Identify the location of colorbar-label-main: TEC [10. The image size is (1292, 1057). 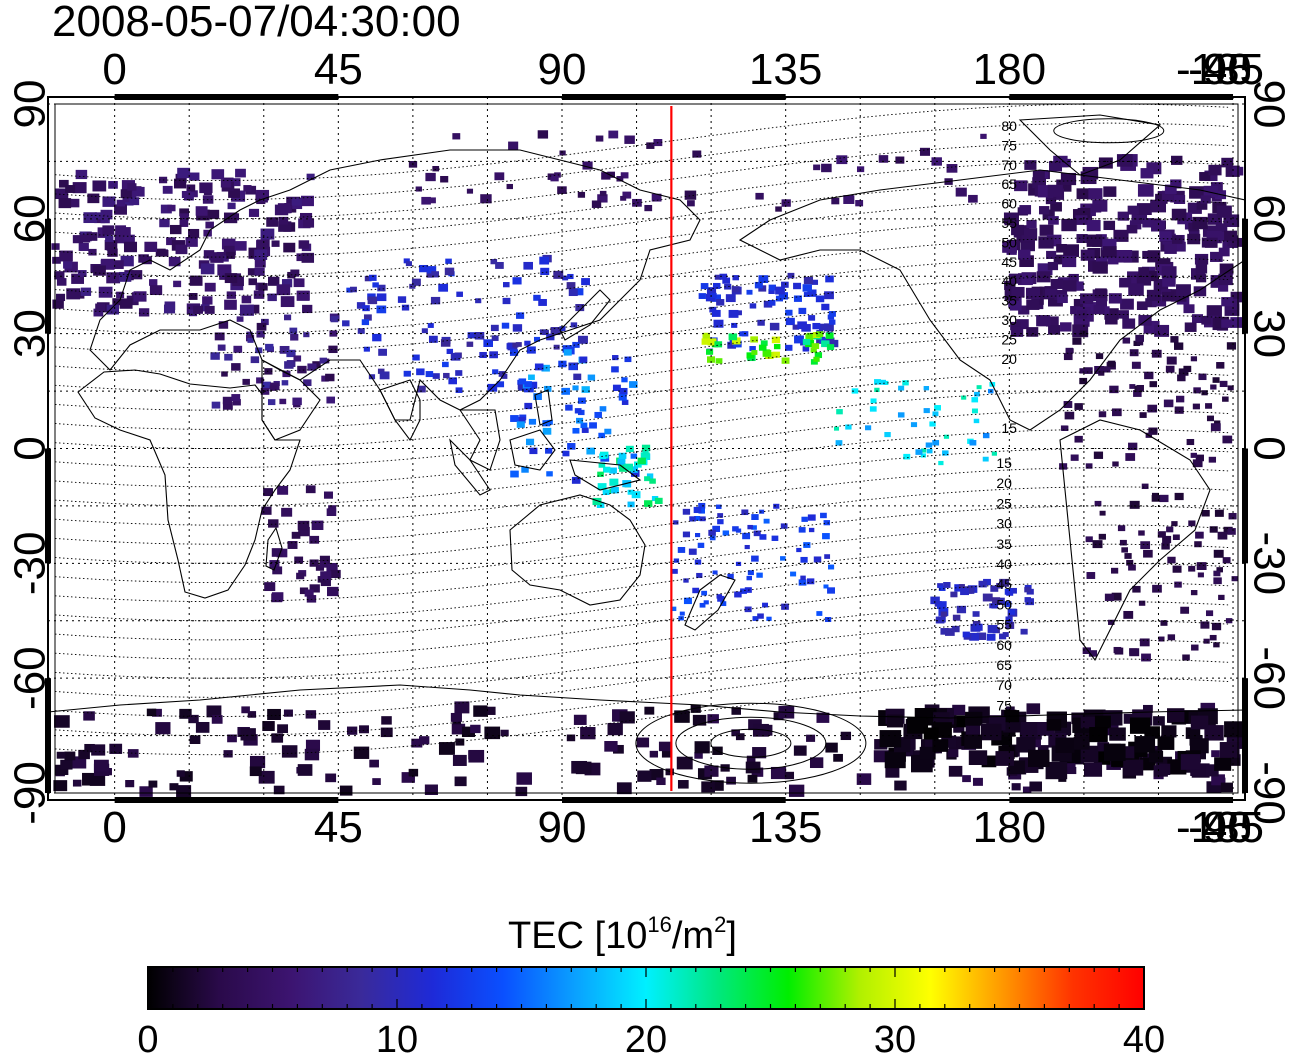
(577, 936).